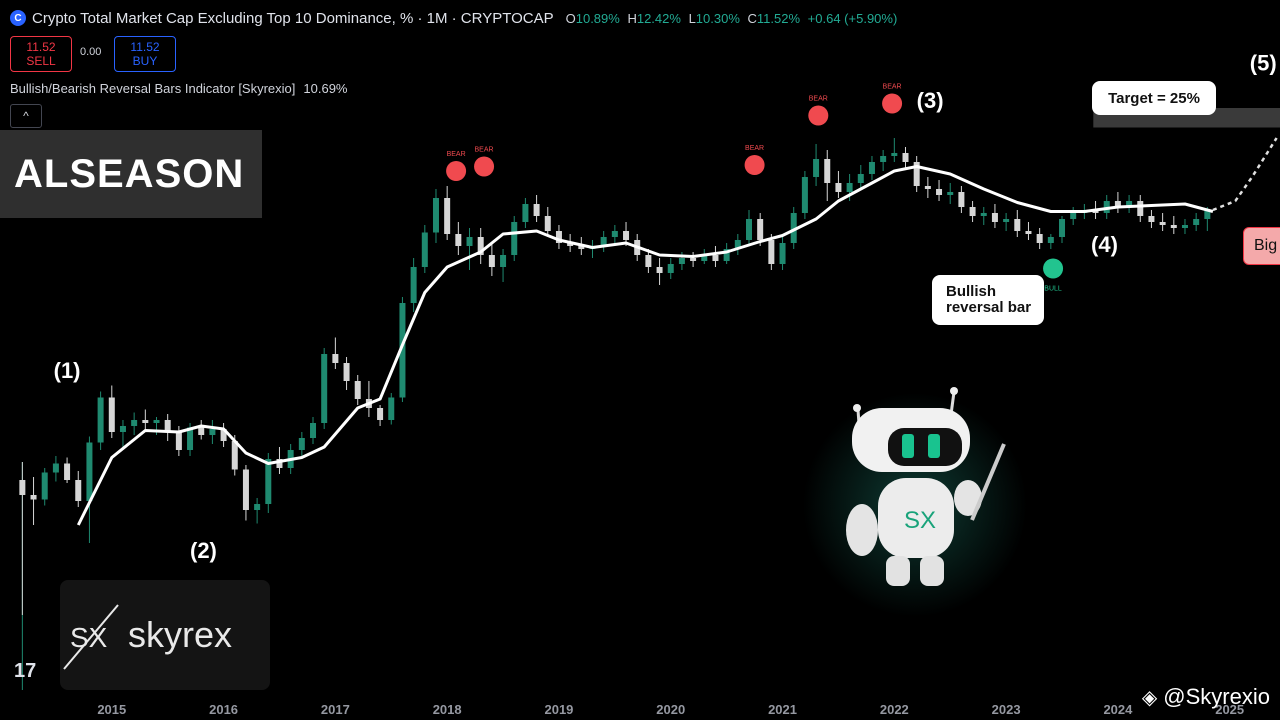 This screenshot has width=1280, height=720. Describe the element at coordinates (1118, 709) in the screenshot. I see `x-tick-label: 2024` at that location.